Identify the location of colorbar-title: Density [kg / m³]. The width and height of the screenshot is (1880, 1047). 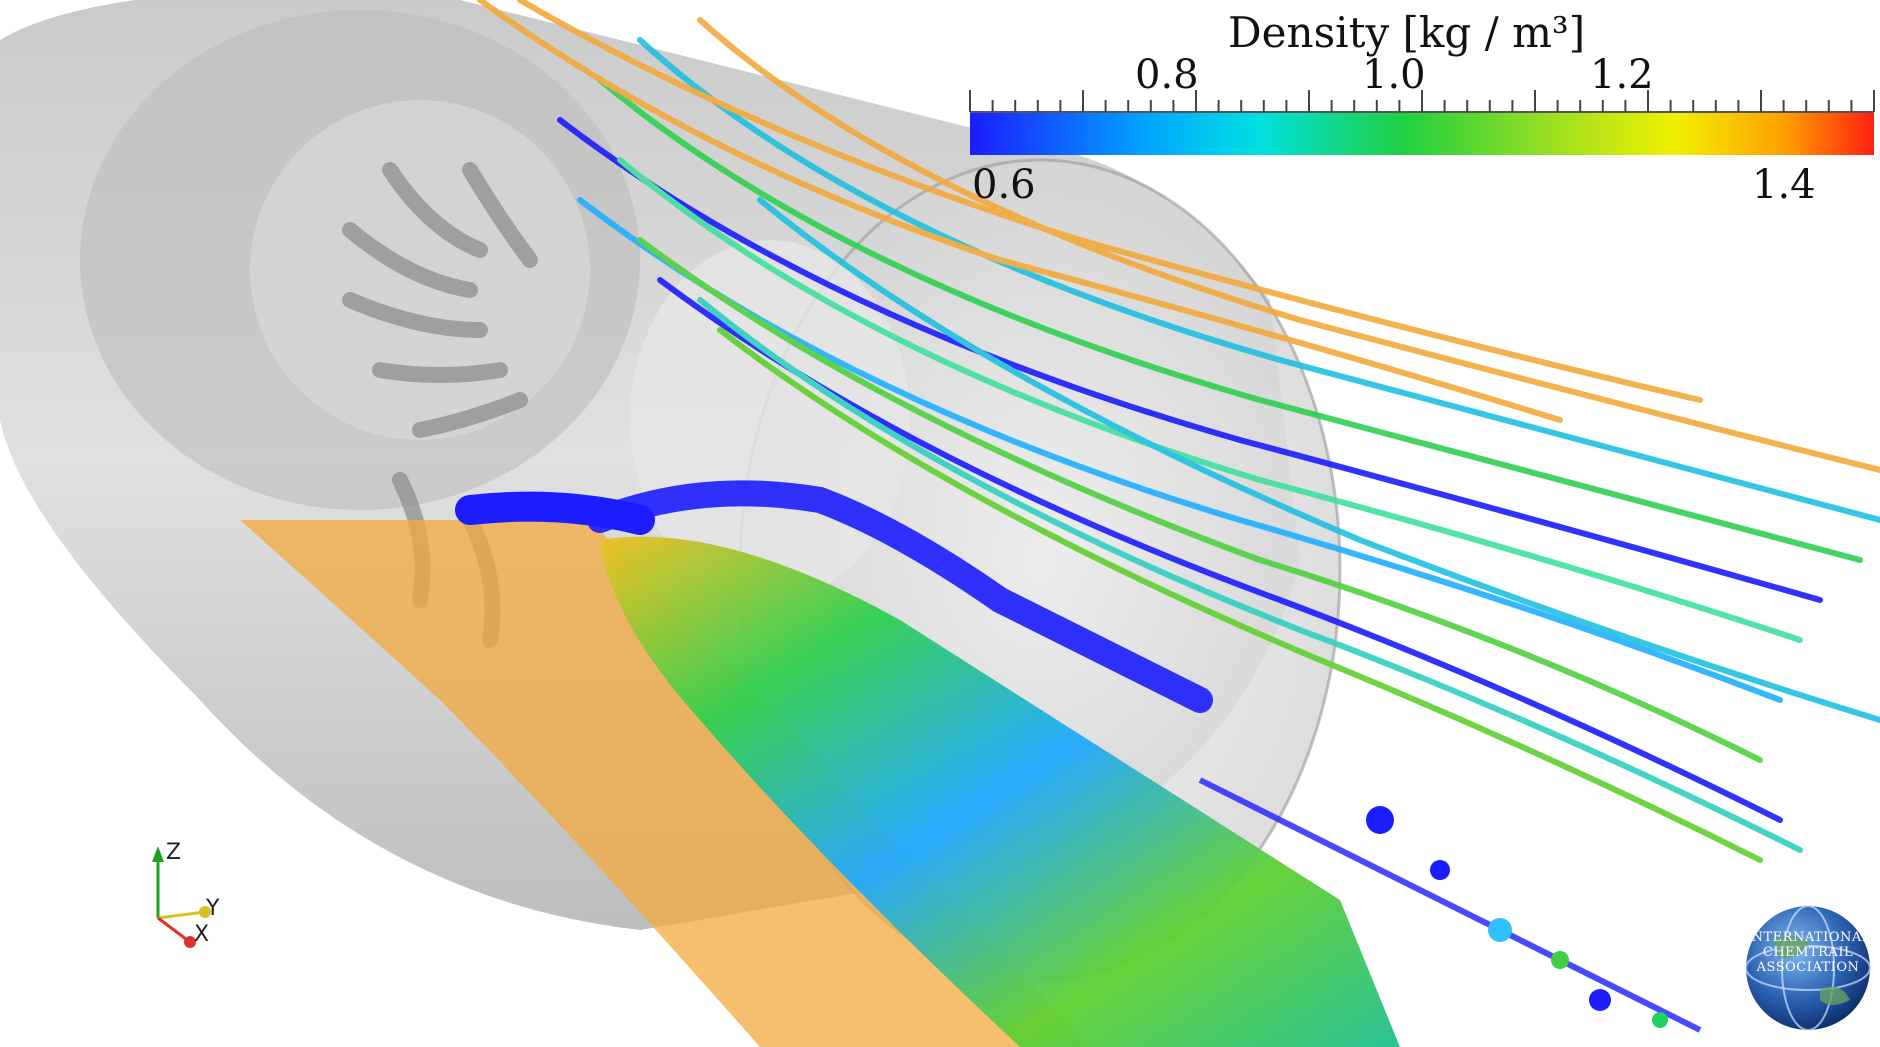
(1407, 32).